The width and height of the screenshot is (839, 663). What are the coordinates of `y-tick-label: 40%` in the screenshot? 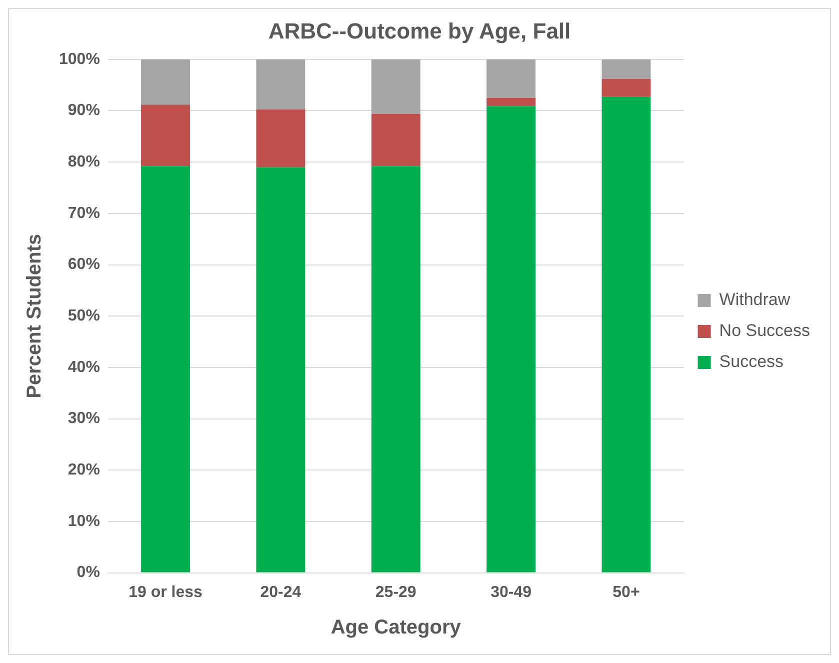 It's located at (84, 367).